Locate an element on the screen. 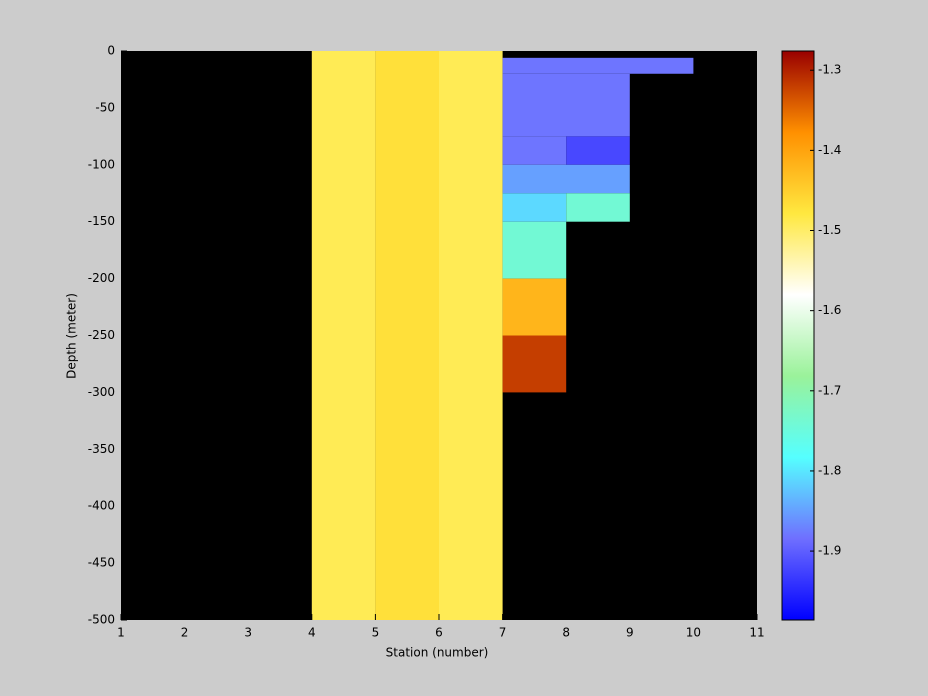  colorbar is located at coordinates (798, 335).